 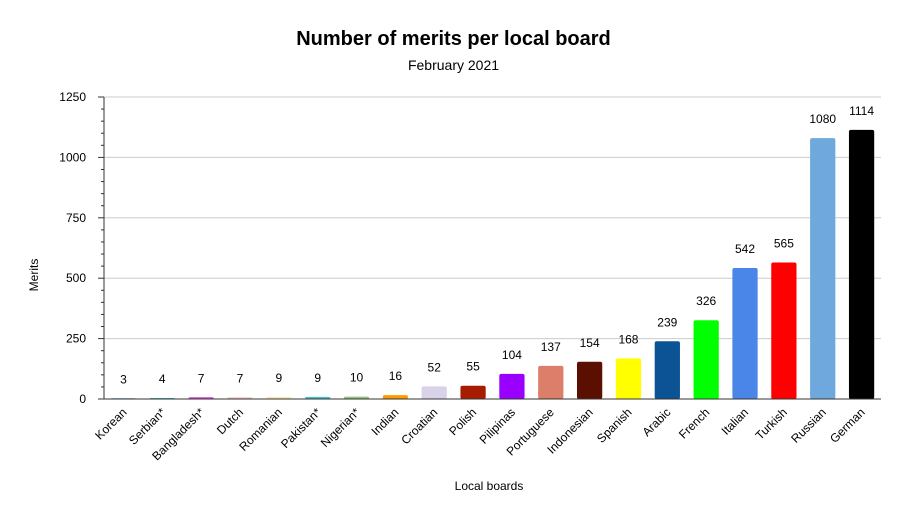 What do you see at coordinates (822, 119) in the screenshot?
I see `data-label-russian: 1080` at bounding box center [822, 119].